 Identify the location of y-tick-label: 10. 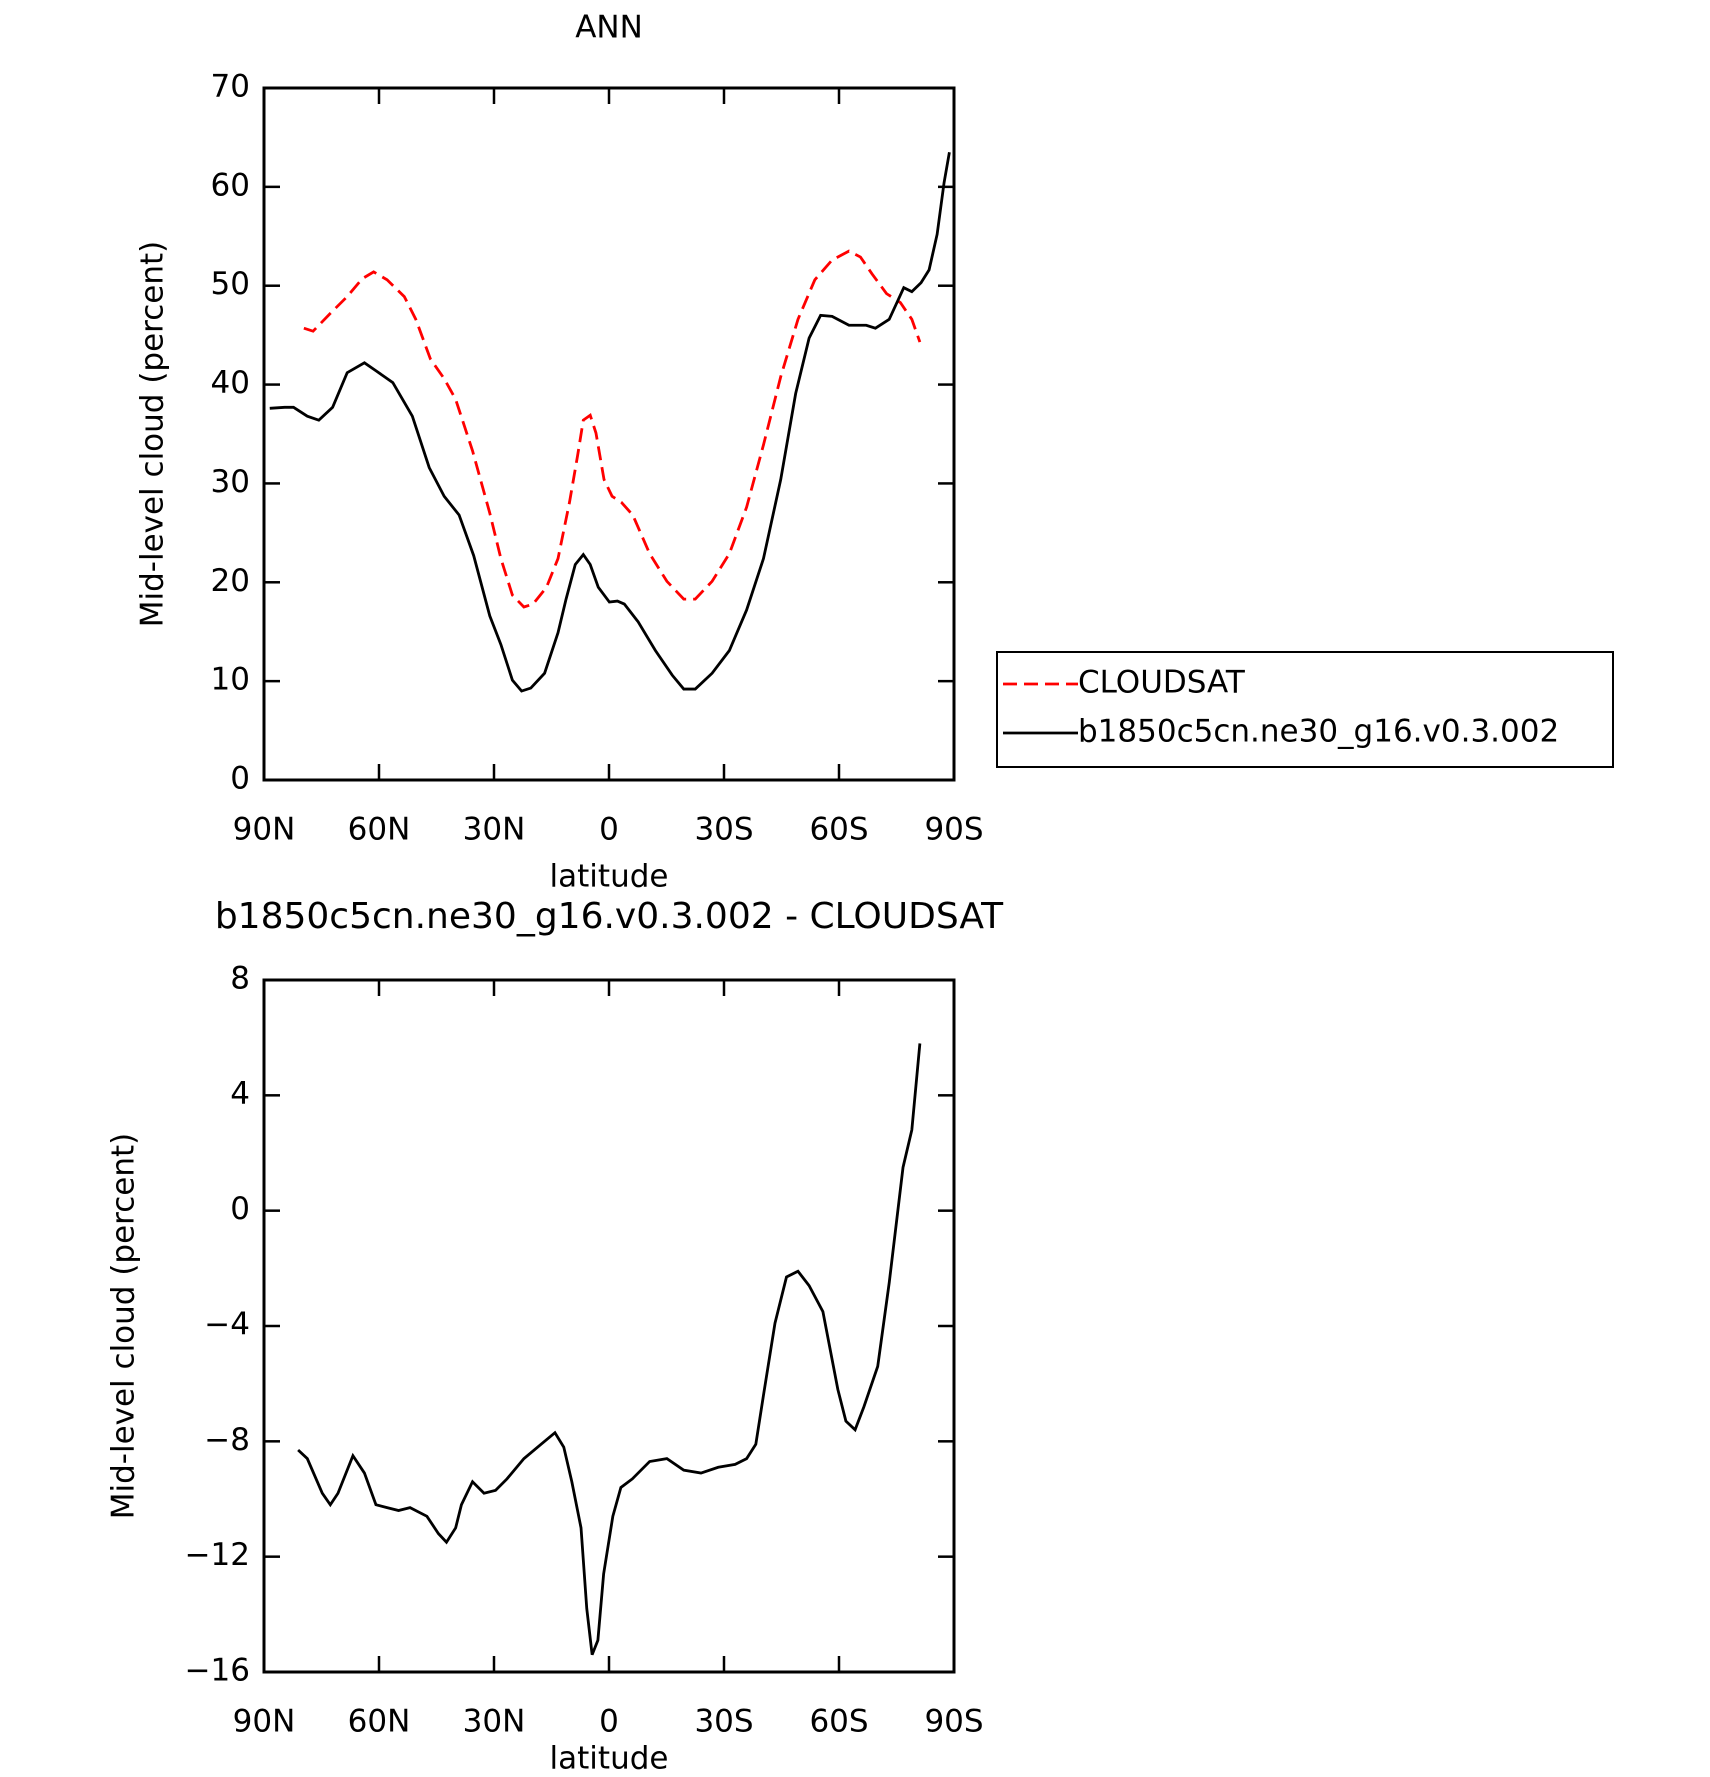
(230, 680).